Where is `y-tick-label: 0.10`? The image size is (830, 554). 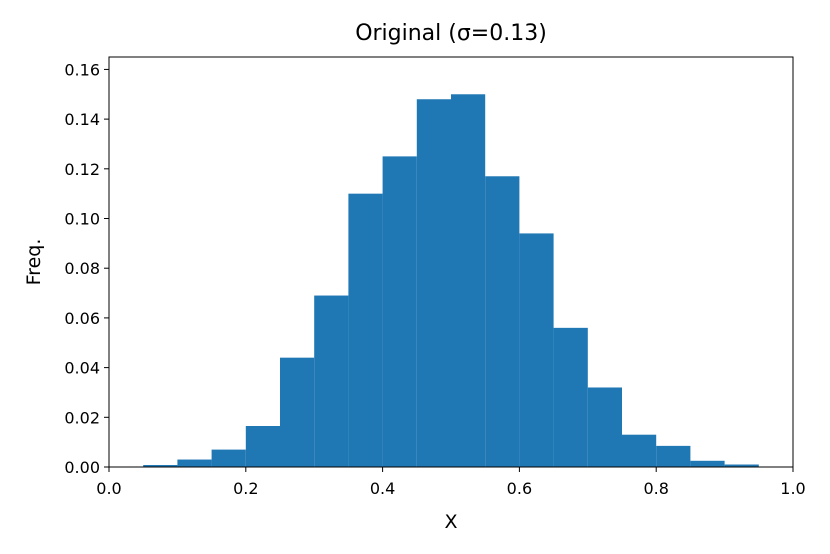 y-tick-label: 0.10 is located at coordinates (82, 219).